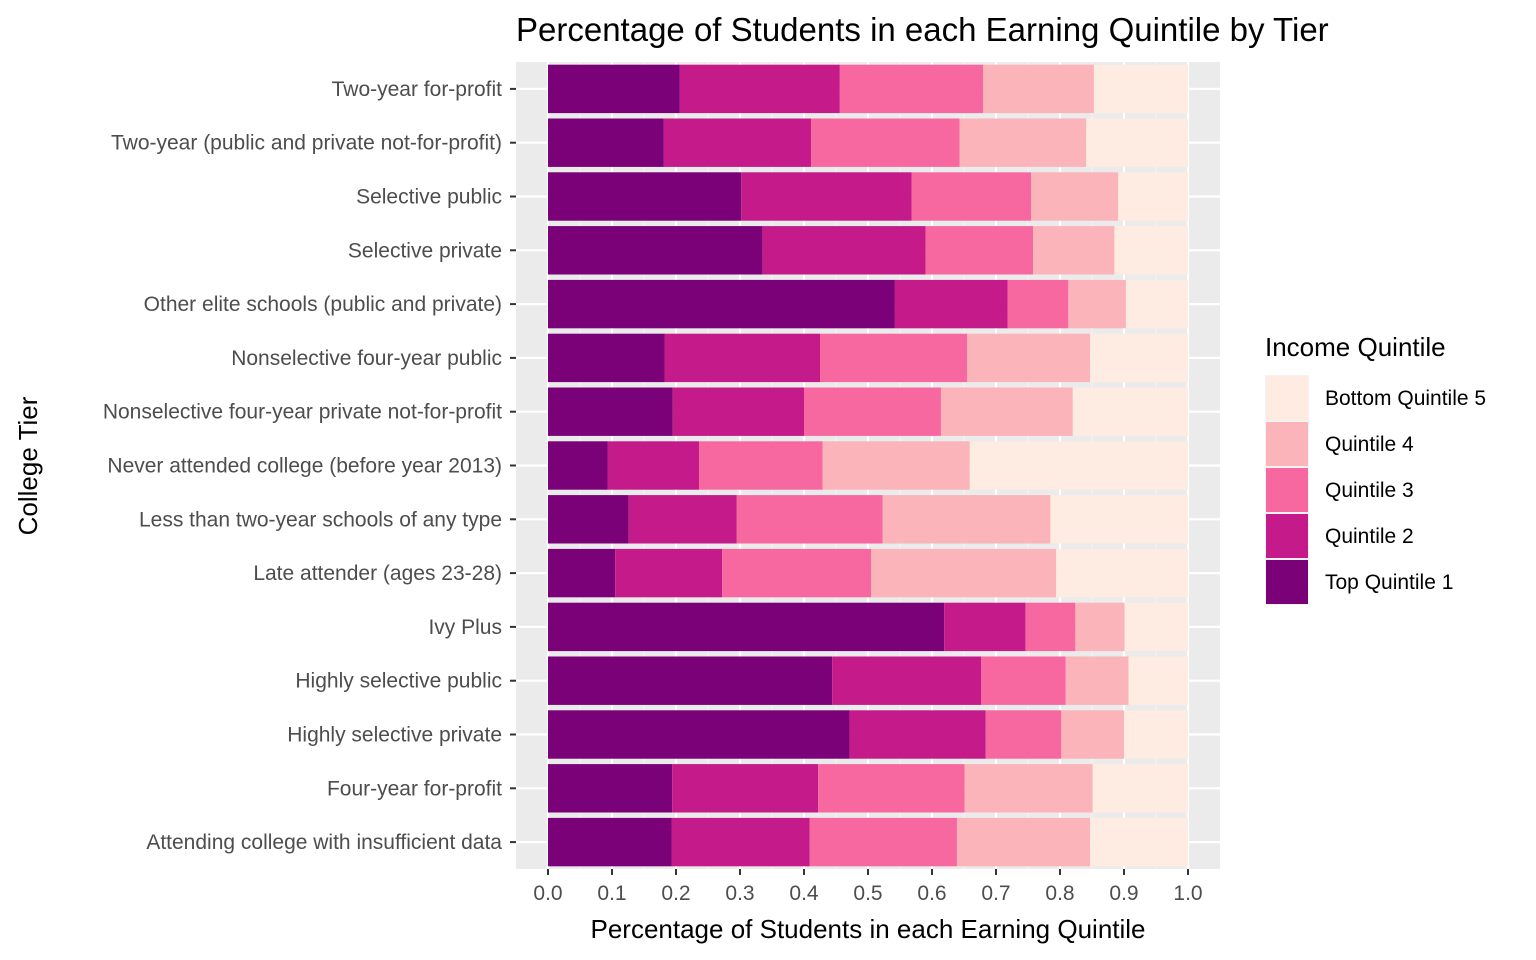 The height and width of the screenshot is (960, 1536). What do you see at coordinates (867, 893) in the screenshot?
I see `x-tick-label: 0.5` at bounding box center [867, 893].